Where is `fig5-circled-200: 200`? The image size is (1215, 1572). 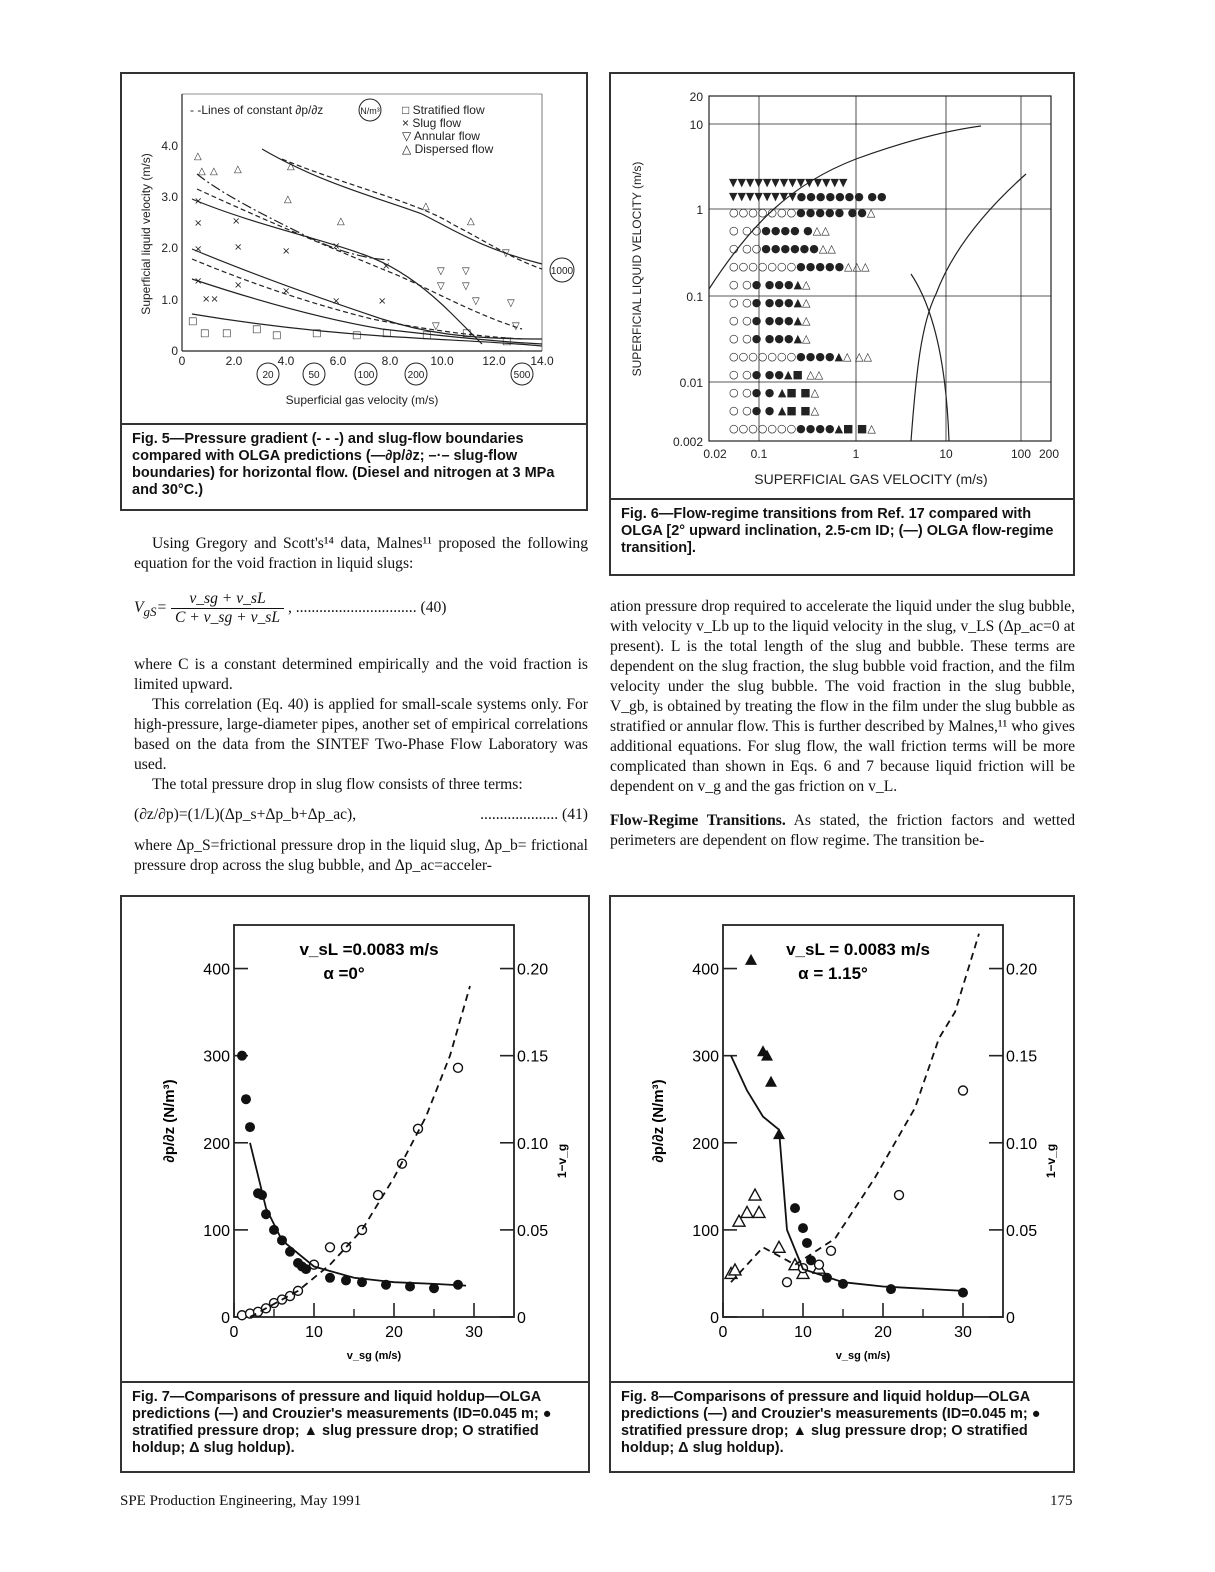 fig5-circled-200: 200 is located at coordinates (416, 375).